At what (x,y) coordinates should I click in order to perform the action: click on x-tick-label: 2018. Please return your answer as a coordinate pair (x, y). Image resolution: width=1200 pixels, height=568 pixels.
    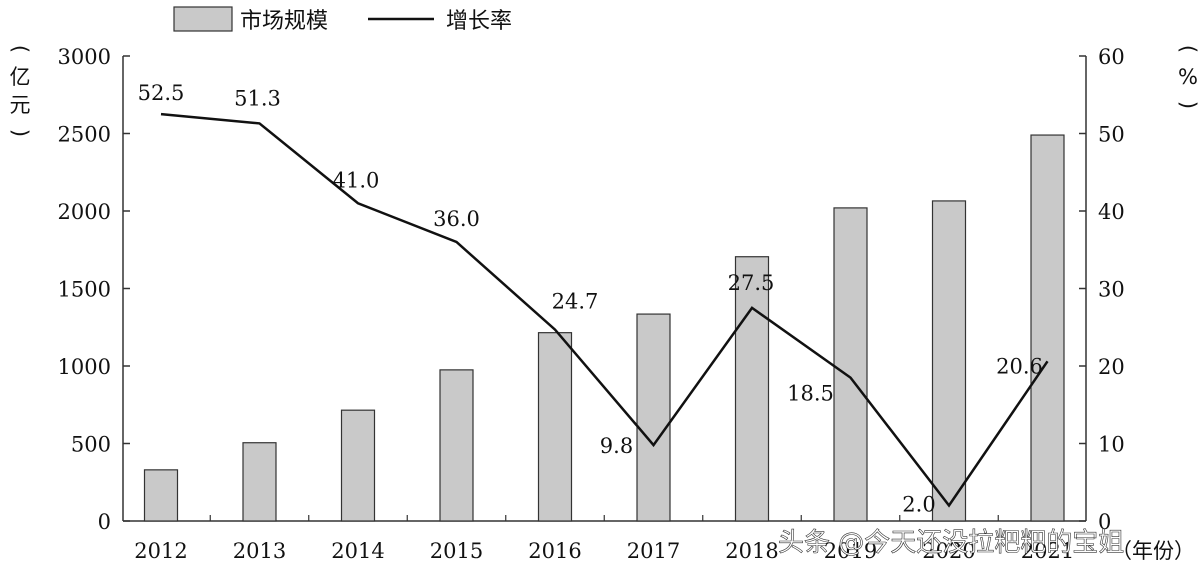
    Looking at the image, I should click on (751, 551).